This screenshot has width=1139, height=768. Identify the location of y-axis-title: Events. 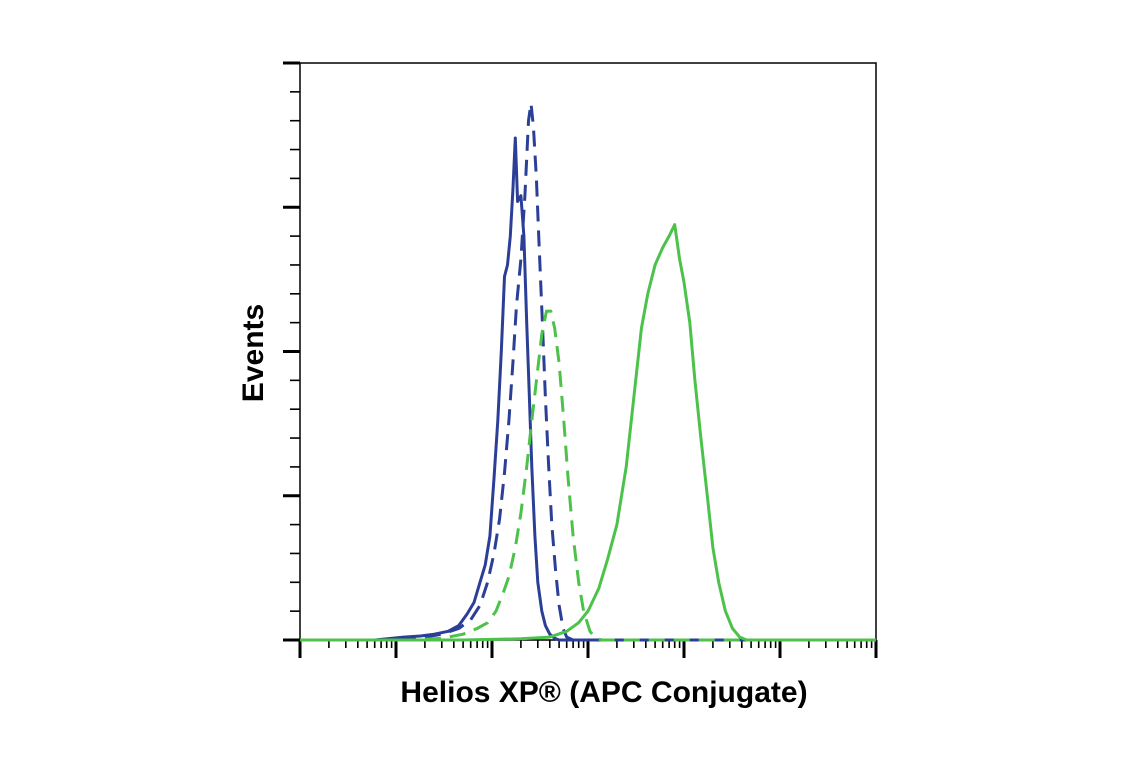
(253, 353).